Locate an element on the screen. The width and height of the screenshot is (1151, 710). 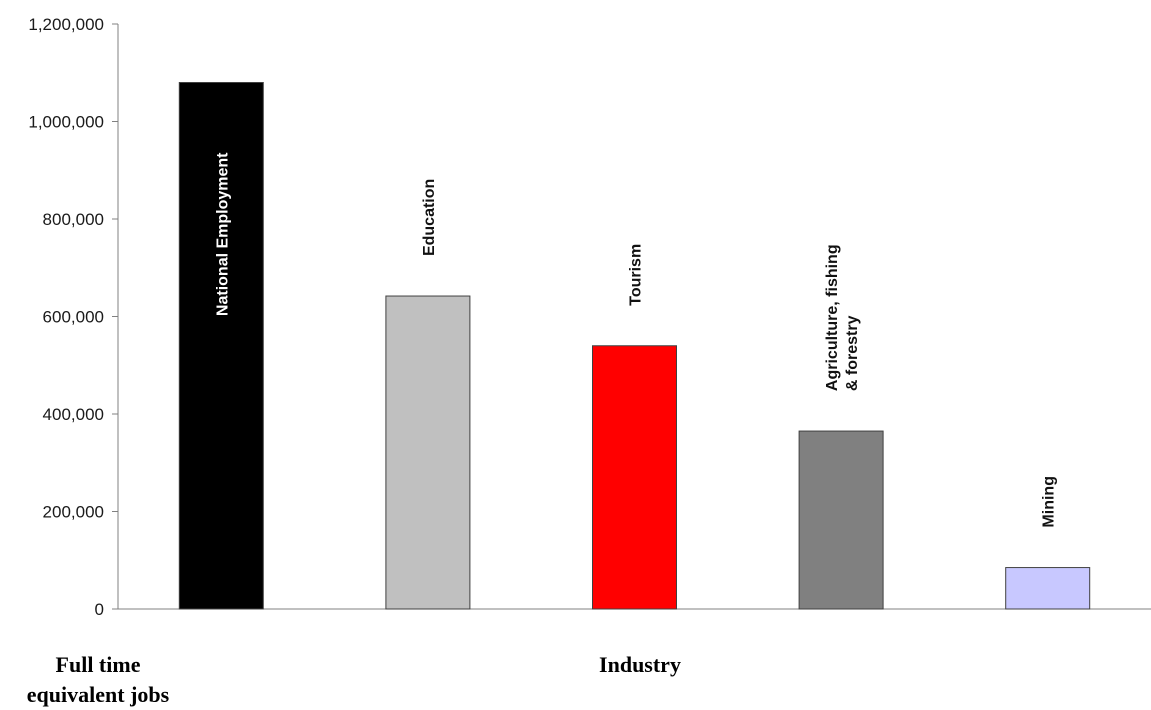
y-tick-label: 200,000 is located at coordinates (73, 512).